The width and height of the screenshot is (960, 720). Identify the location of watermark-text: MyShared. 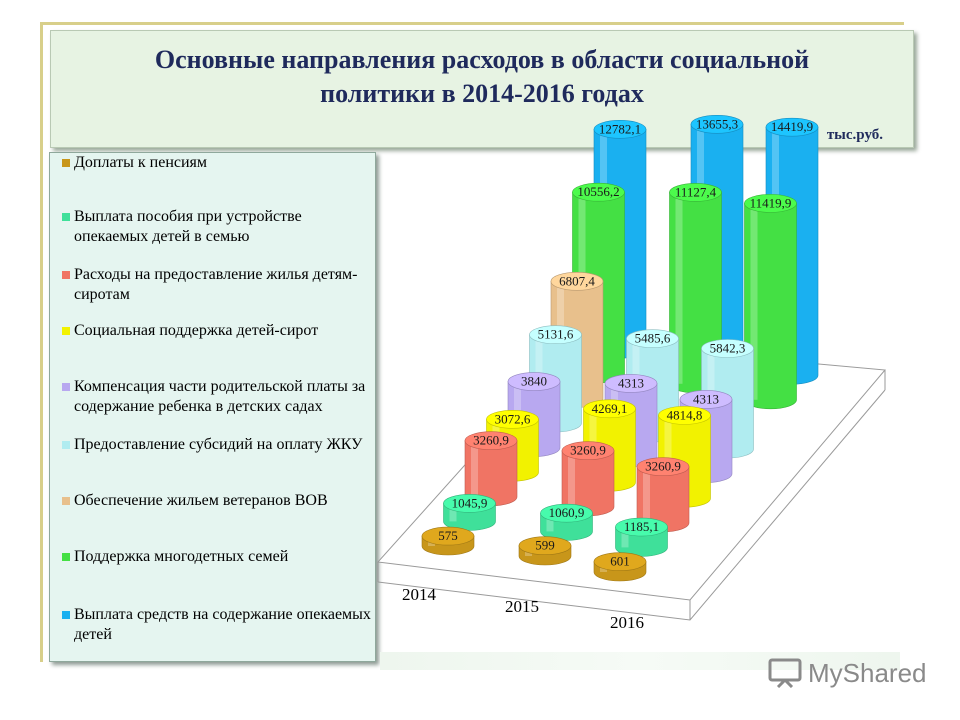
(867, 673).